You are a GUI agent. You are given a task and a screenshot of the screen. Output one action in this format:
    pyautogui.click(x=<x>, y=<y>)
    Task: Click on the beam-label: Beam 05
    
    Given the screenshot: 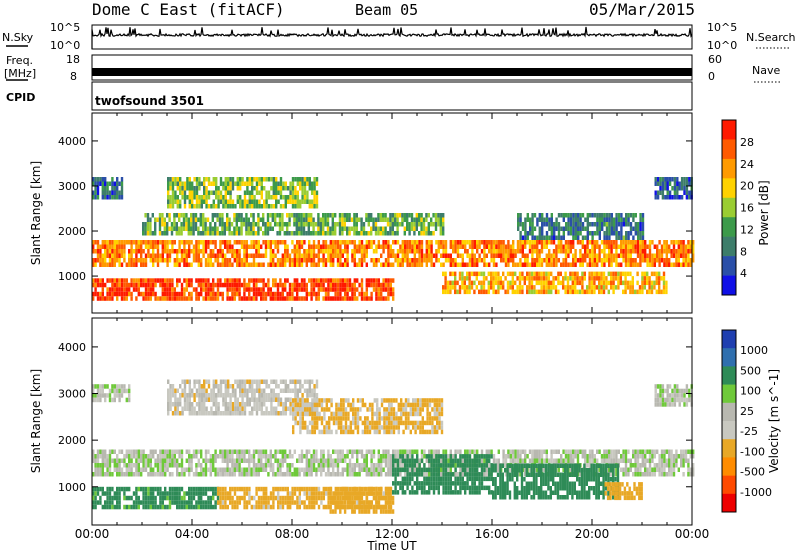 What is the action you would take?
    pyautogui.click(x=386, y=10)
    